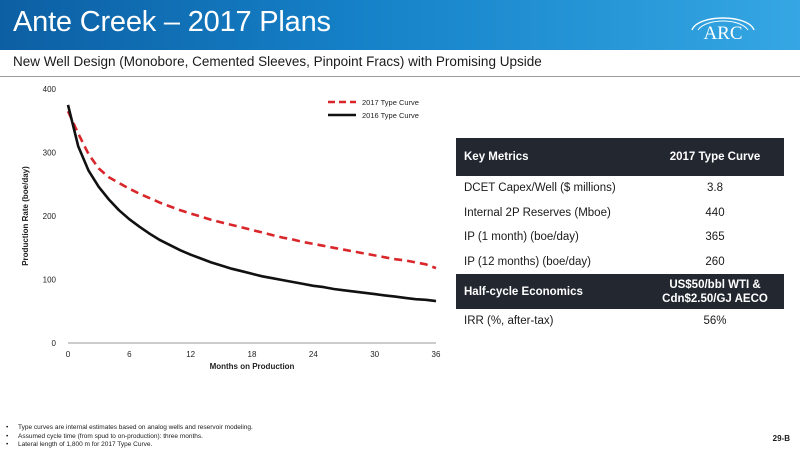 The image size is (800, 450). What do you see at coordinates (781, 438) in the screenshot?
I see `page-number: 29-B` at bounding box center [781, 438].